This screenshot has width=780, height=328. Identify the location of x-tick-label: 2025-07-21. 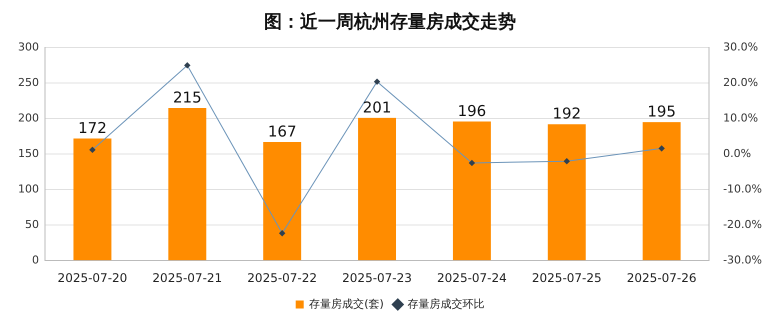
(187, 277).